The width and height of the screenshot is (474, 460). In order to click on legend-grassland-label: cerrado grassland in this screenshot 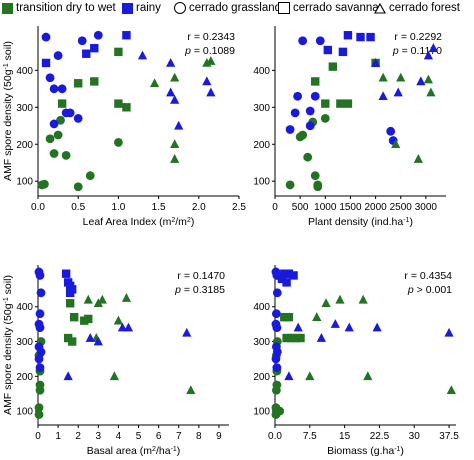, I will do `click(235, 8)`.